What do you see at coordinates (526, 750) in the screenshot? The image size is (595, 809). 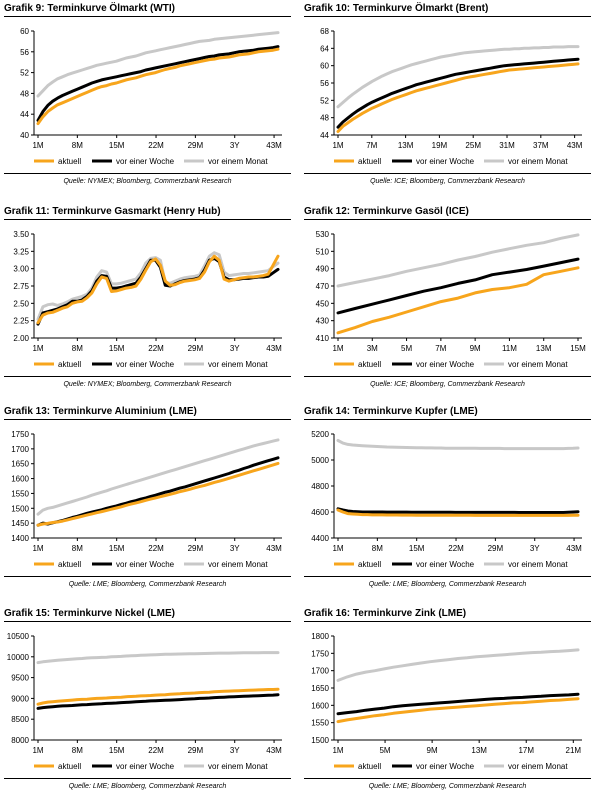 I see `x-tick-label: 17M` at bounding box center [526, 750].